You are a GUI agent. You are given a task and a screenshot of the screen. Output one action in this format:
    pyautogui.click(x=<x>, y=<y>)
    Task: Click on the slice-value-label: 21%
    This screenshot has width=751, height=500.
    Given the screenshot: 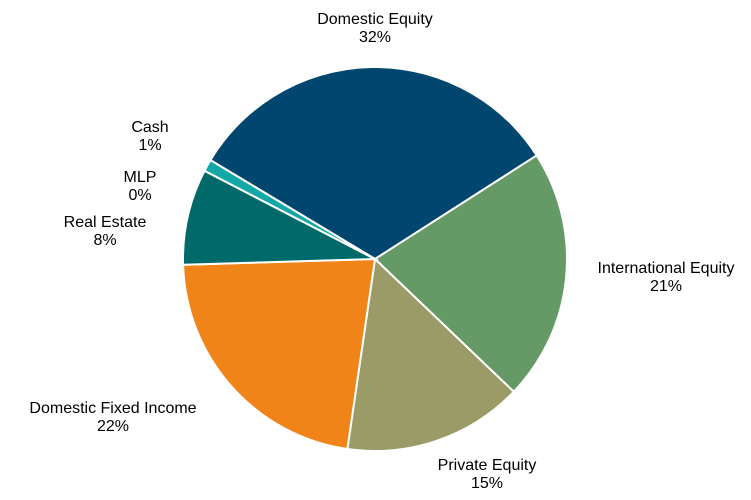 What is the action you would take?
    pyautogui.click(x=666, y=286)
    